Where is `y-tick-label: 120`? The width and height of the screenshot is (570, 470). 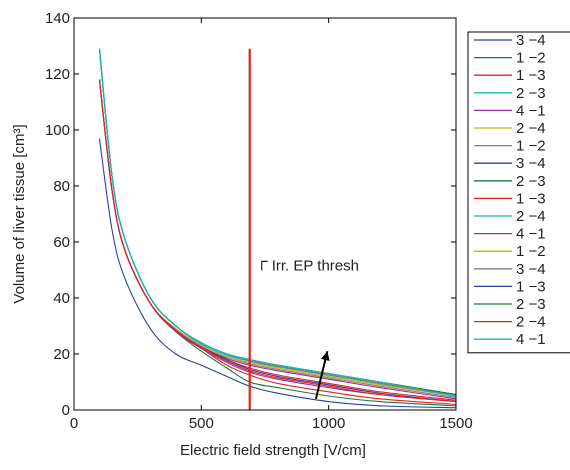 y-tick-label: 120 is located at coordinates (57, 74).